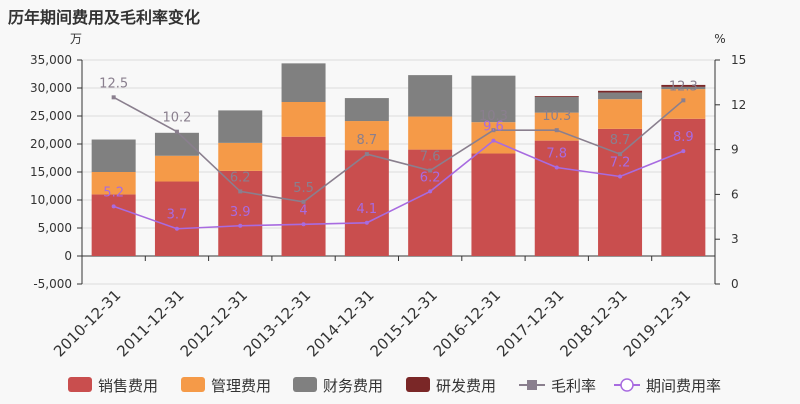 The width and height of the screenshot is (800, 404). Describe the element at coordinates (404, 323) in the screenshot. I see `x-axis-tick-label: 2015-12-31` at that location.